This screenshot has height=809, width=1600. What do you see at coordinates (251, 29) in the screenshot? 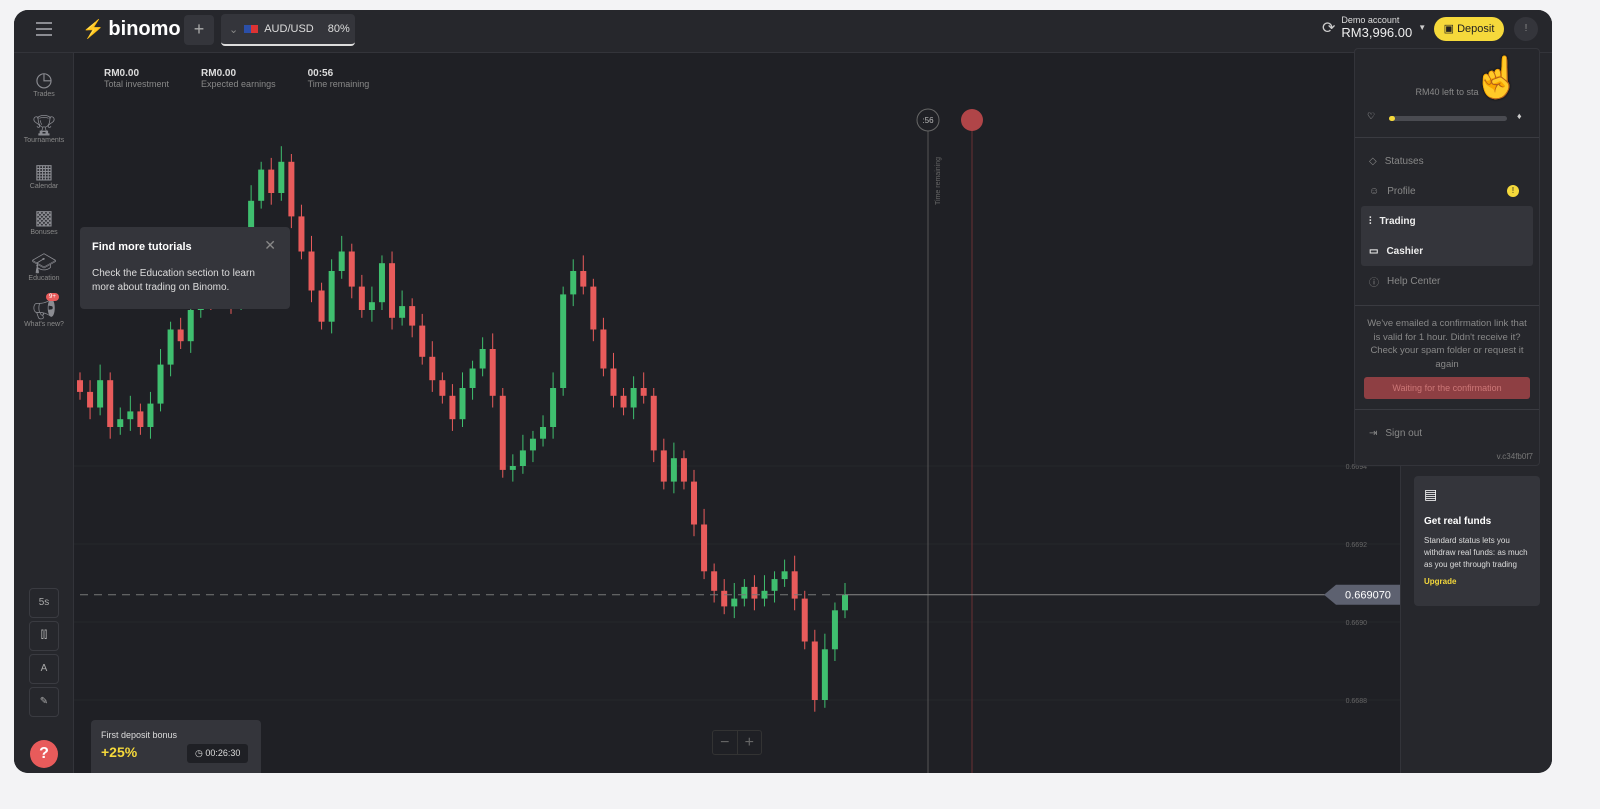
I see `flag-icon` at bounding box center [251, 29].